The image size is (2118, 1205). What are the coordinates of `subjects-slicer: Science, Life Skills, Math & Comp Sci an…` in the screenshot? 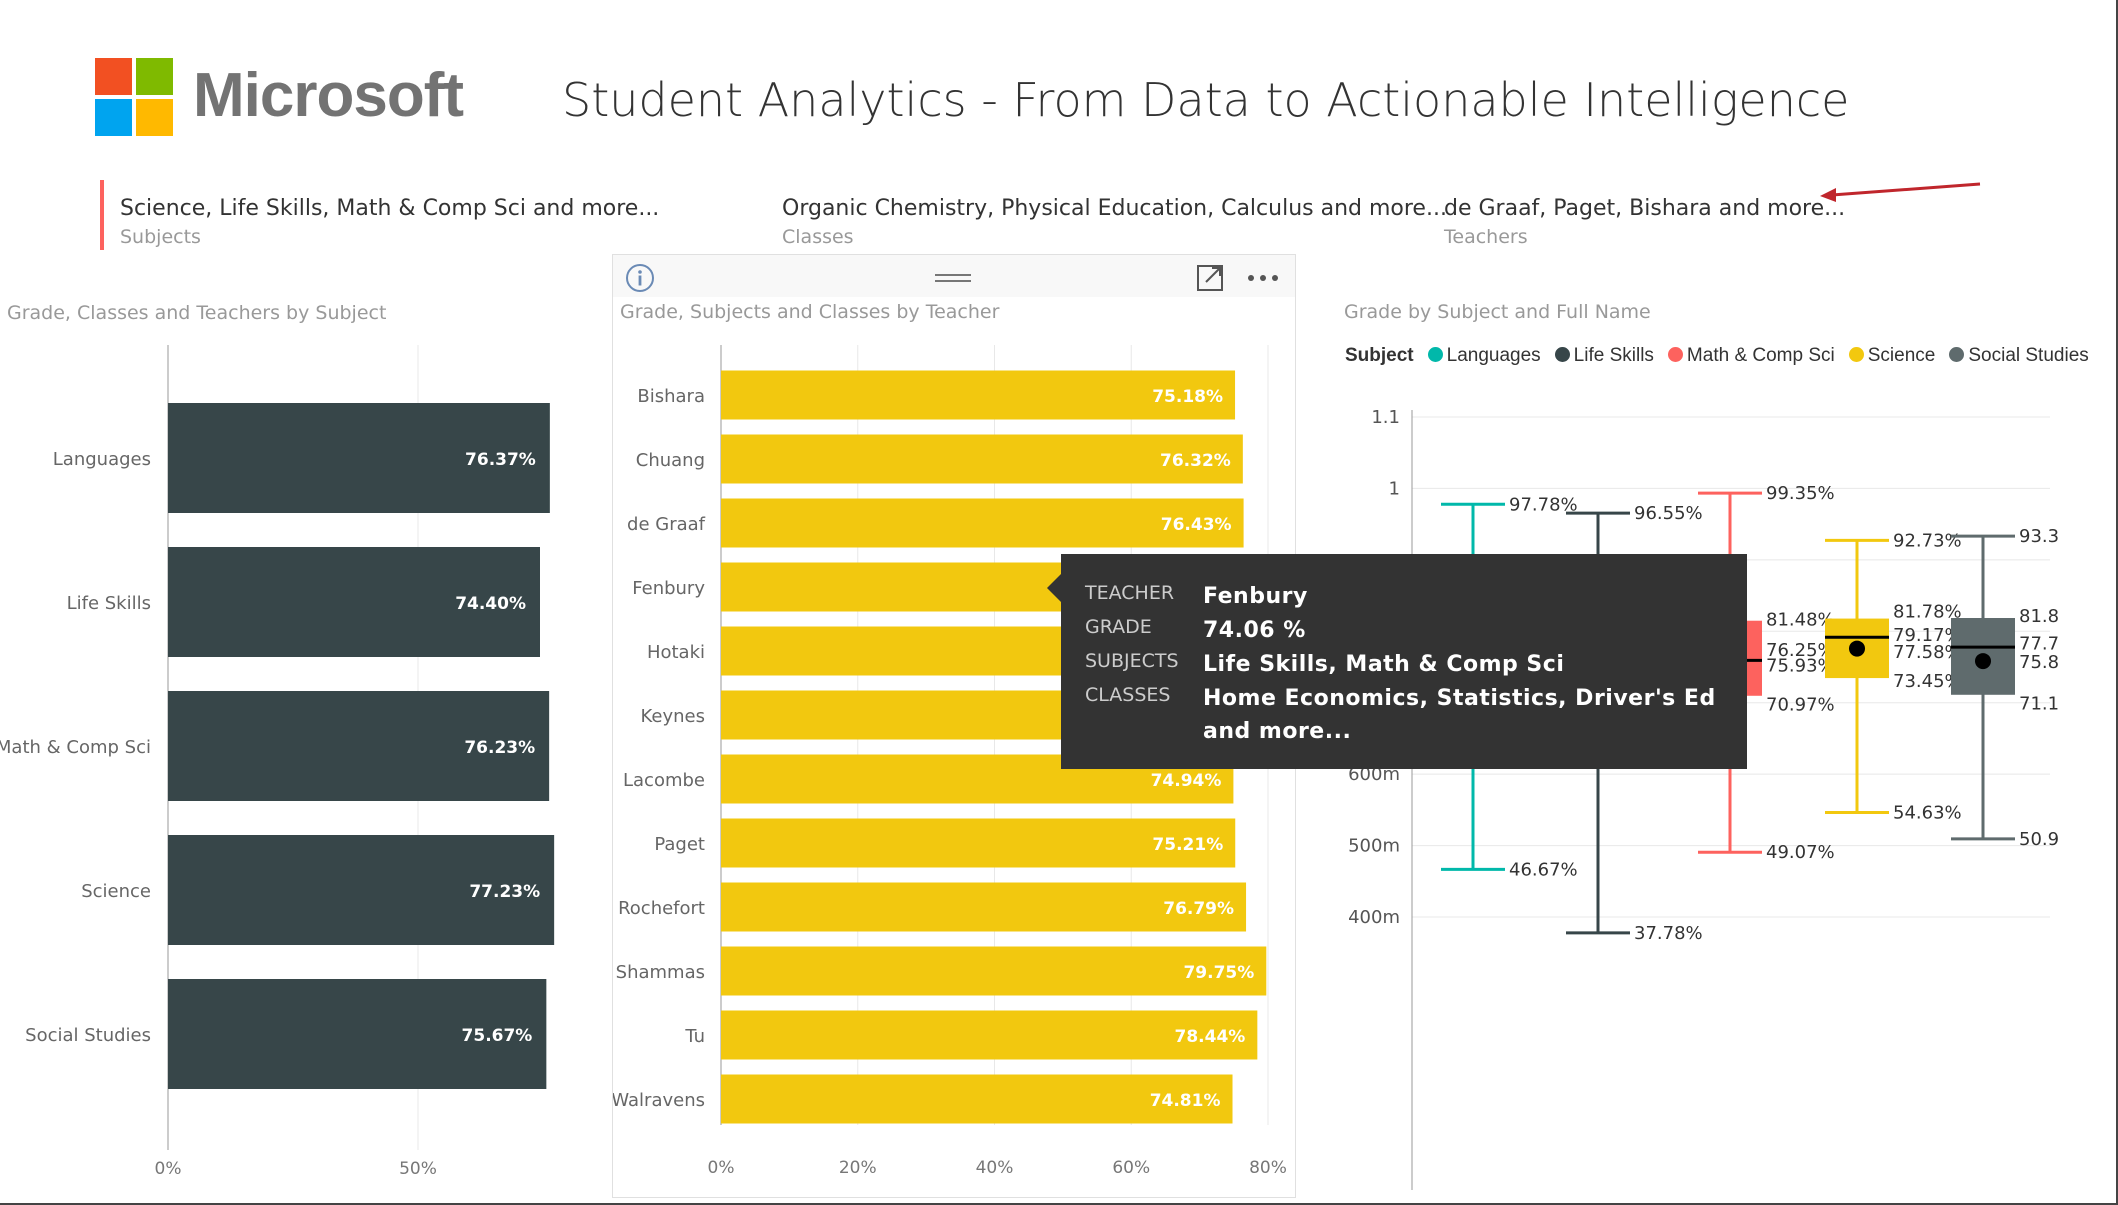 It's located at (410, 215).